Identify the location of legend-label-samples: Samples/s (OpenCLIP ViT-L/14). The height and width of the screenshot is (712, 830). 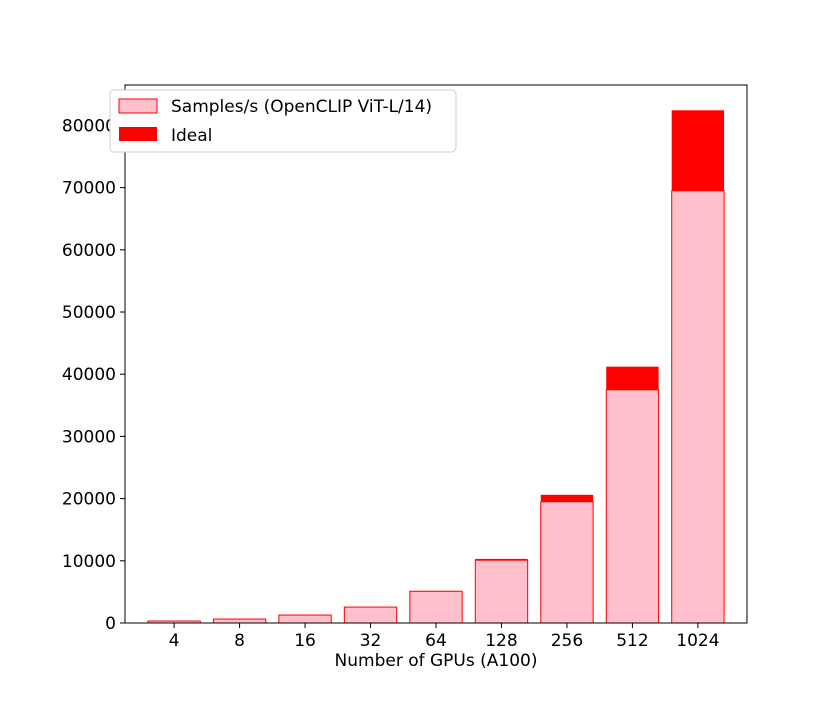
(301, 107).